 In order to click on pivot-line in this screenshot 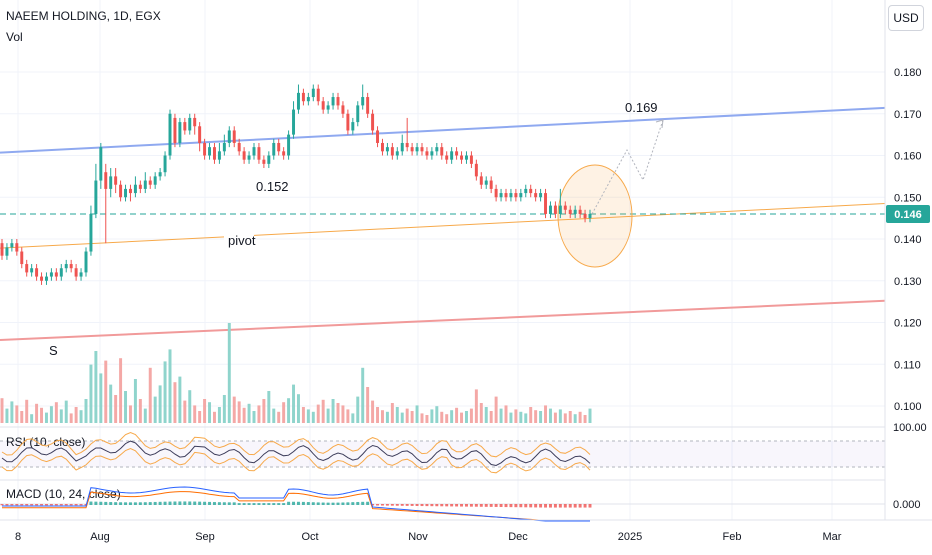, I will do `click(443, 226)`.